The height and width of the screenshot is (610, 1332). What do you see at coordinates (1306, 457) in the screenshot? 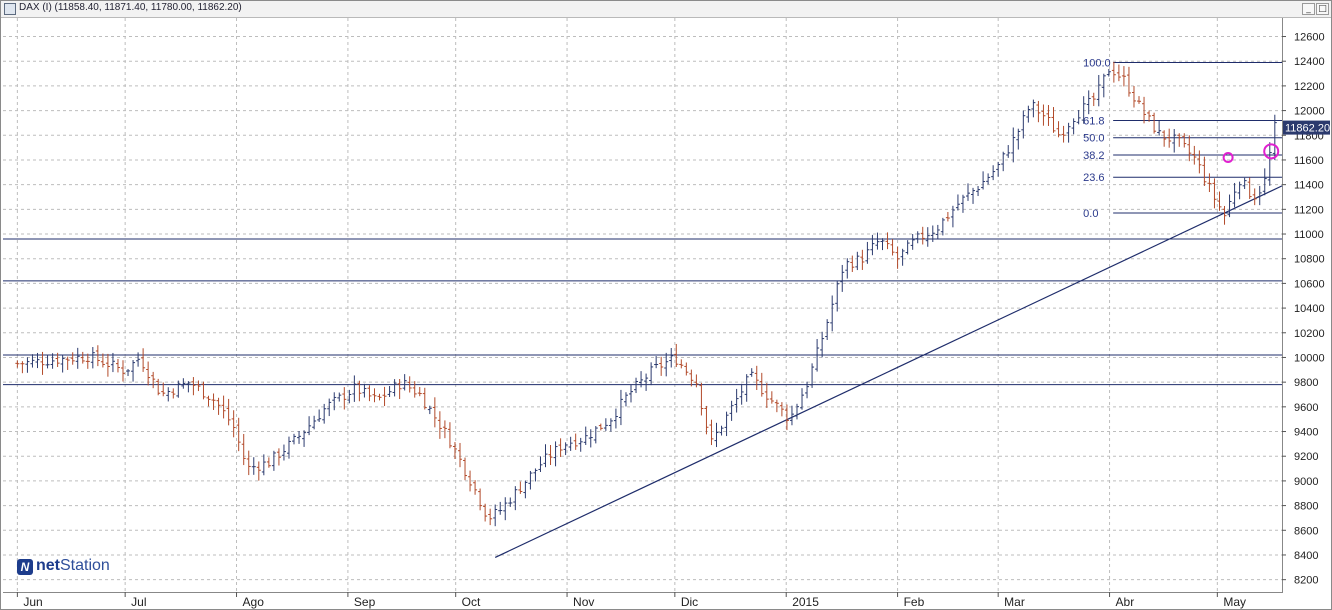
I see `y-tick-label: 9200` at bounding box center [1306, 457].